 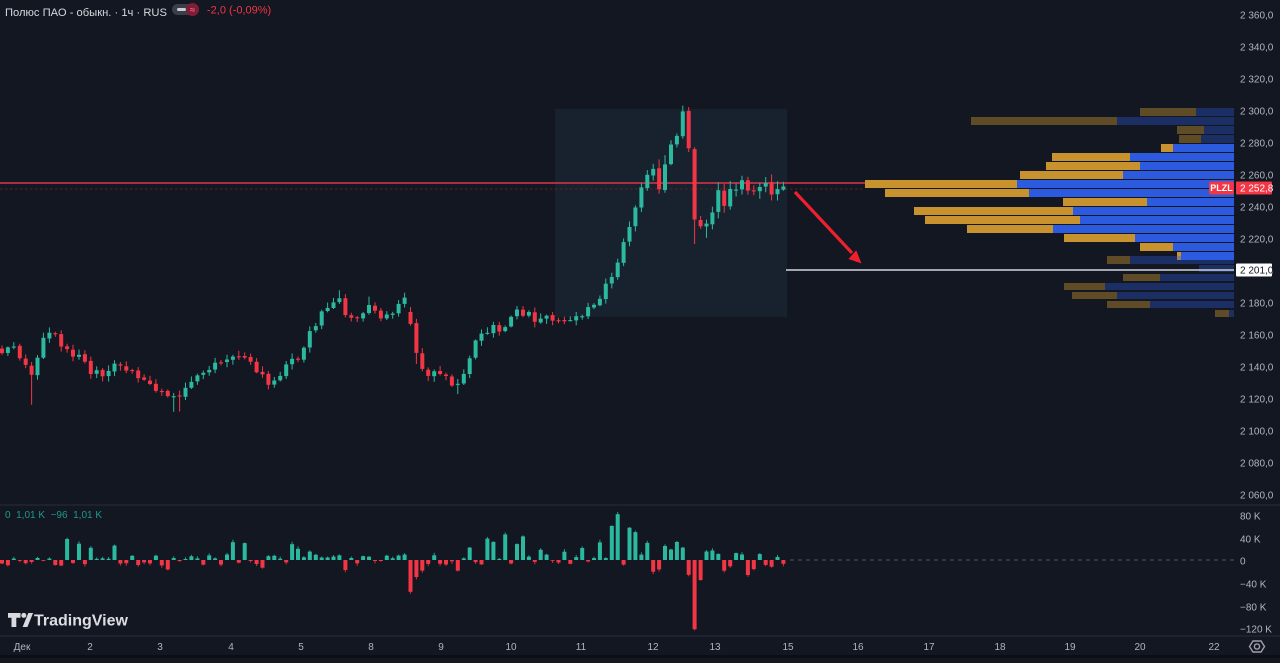 I want to click on svg-text: −120 K, so click(x=1256, y=630).